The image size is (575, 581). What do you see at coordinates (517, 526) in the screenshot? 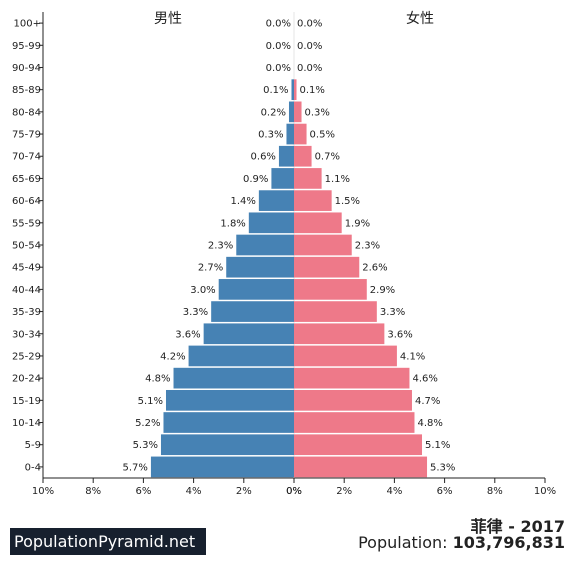
I see `country-year-title: 菲律 - 2017` at bounding box center [517, 526].